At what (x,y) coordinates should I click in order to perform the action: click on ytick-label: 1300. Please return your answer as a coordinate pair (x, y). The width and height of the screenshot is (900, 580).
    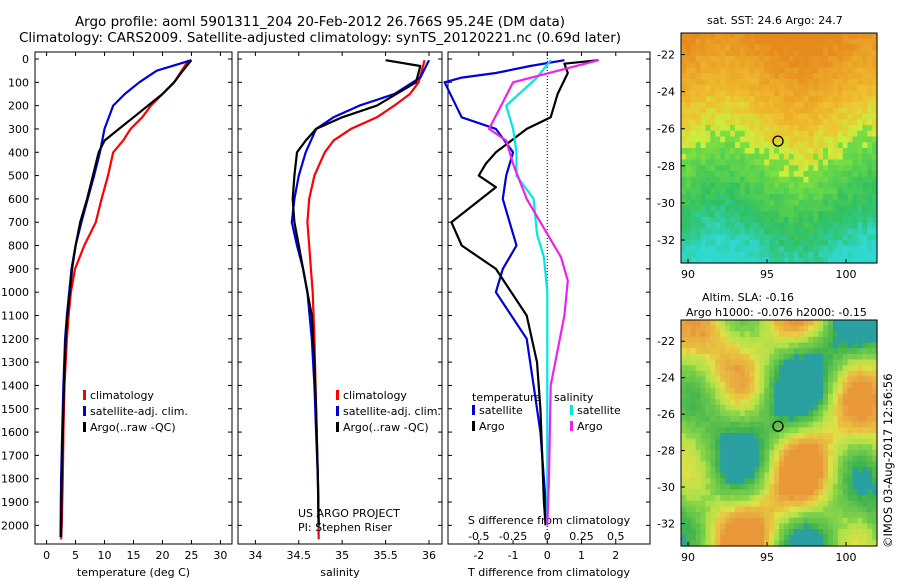
    Looking at the image, I should click on (15, 362).